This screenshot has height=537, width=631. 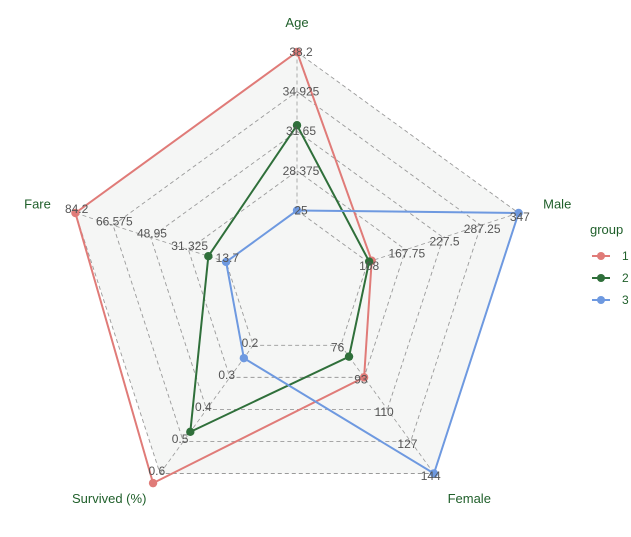 What do you see at coordinates (152, 234) in the screenshot?
I see `tick-label: 48.95` at bounding box center [152, 234].